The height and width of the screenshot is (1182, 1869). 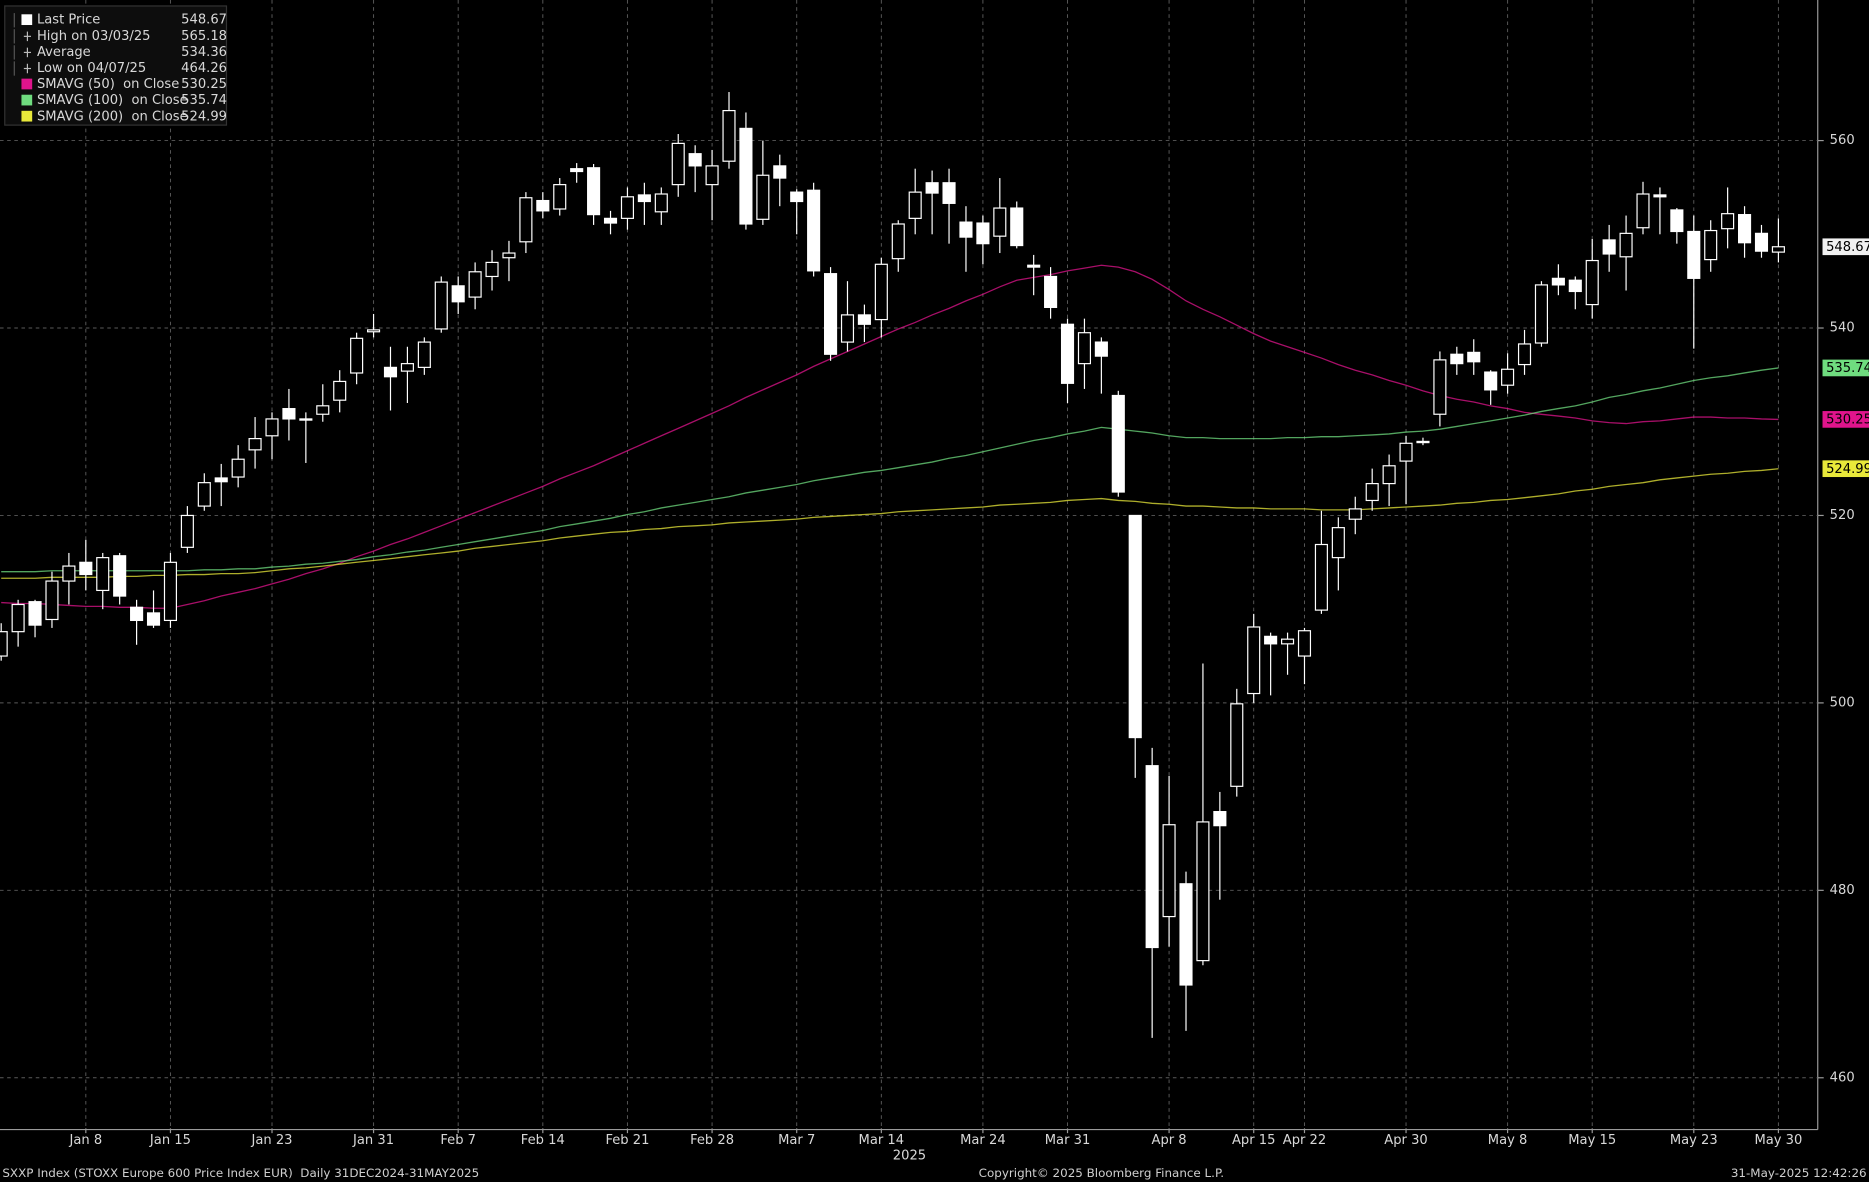 I want to click on x-tick-label: Mar 31, so click(x=1068, y=1140).